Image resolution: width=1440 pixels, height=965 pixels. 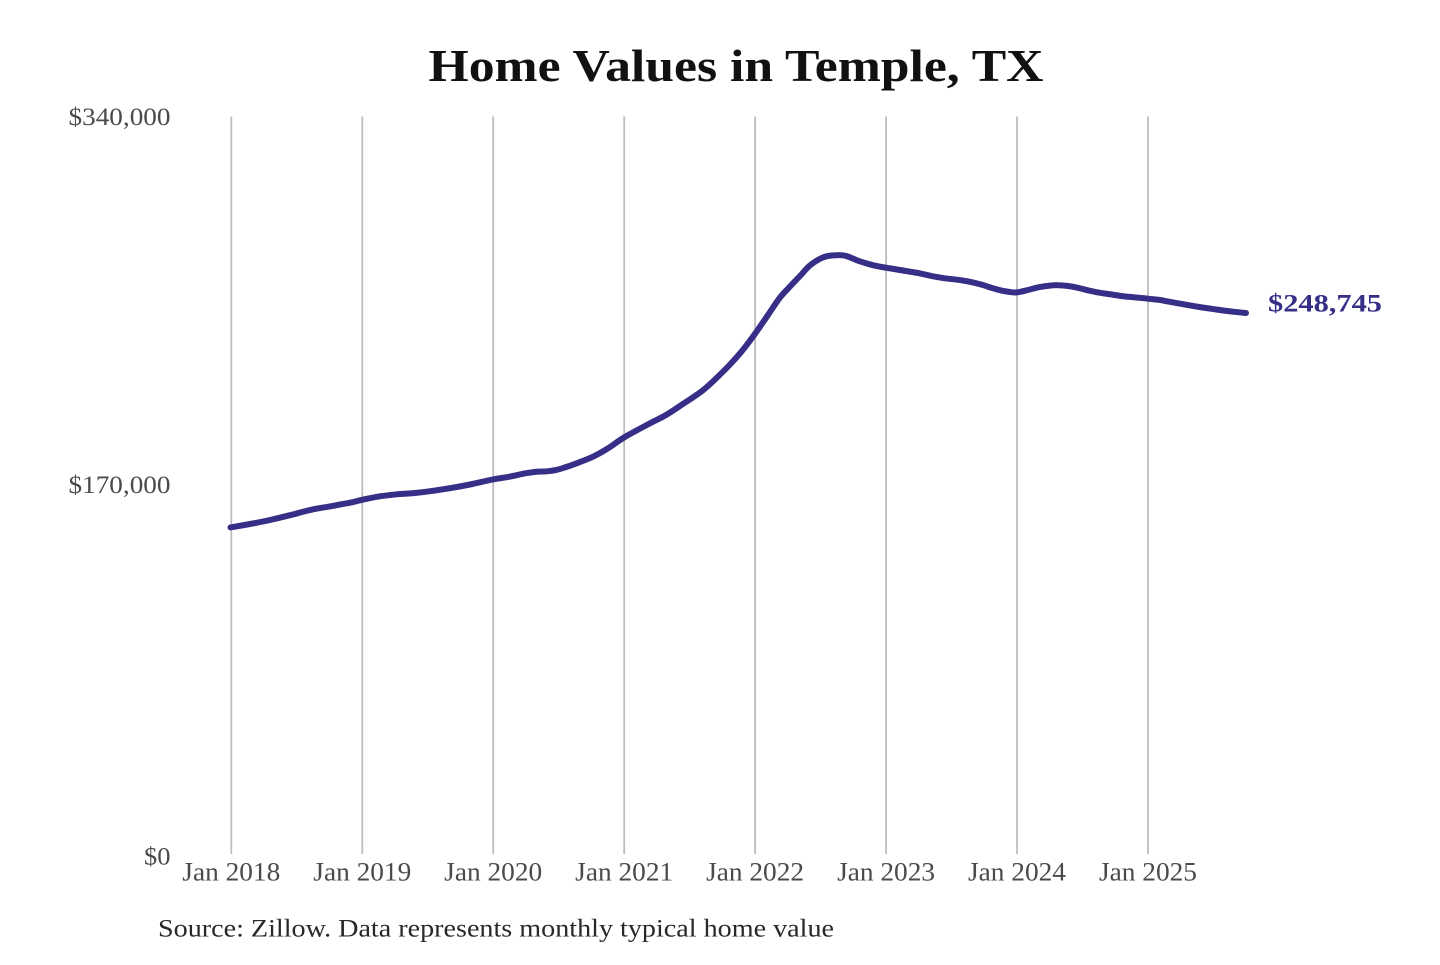 What do you see at coordinates (1017, 872) in the screenshot?
I see `svg-text: Jan 2024` at bounding box center [1017, 872].